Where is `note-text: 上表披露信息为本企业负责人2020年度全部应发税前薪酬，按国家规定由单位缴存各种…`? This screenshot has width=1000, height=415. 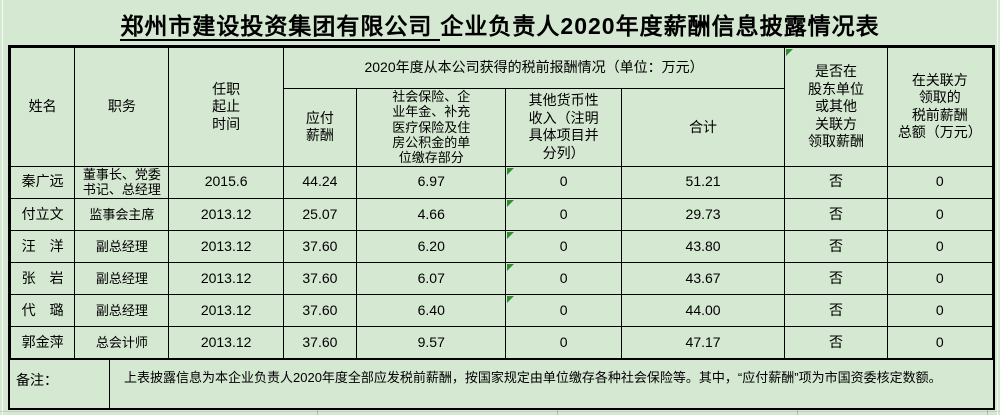 note-text: 上表披露信息为本企业负责人2020年度全部应发税前薪酬，按国家规定由单位缴存各种… is located at coordinates (533, 377).